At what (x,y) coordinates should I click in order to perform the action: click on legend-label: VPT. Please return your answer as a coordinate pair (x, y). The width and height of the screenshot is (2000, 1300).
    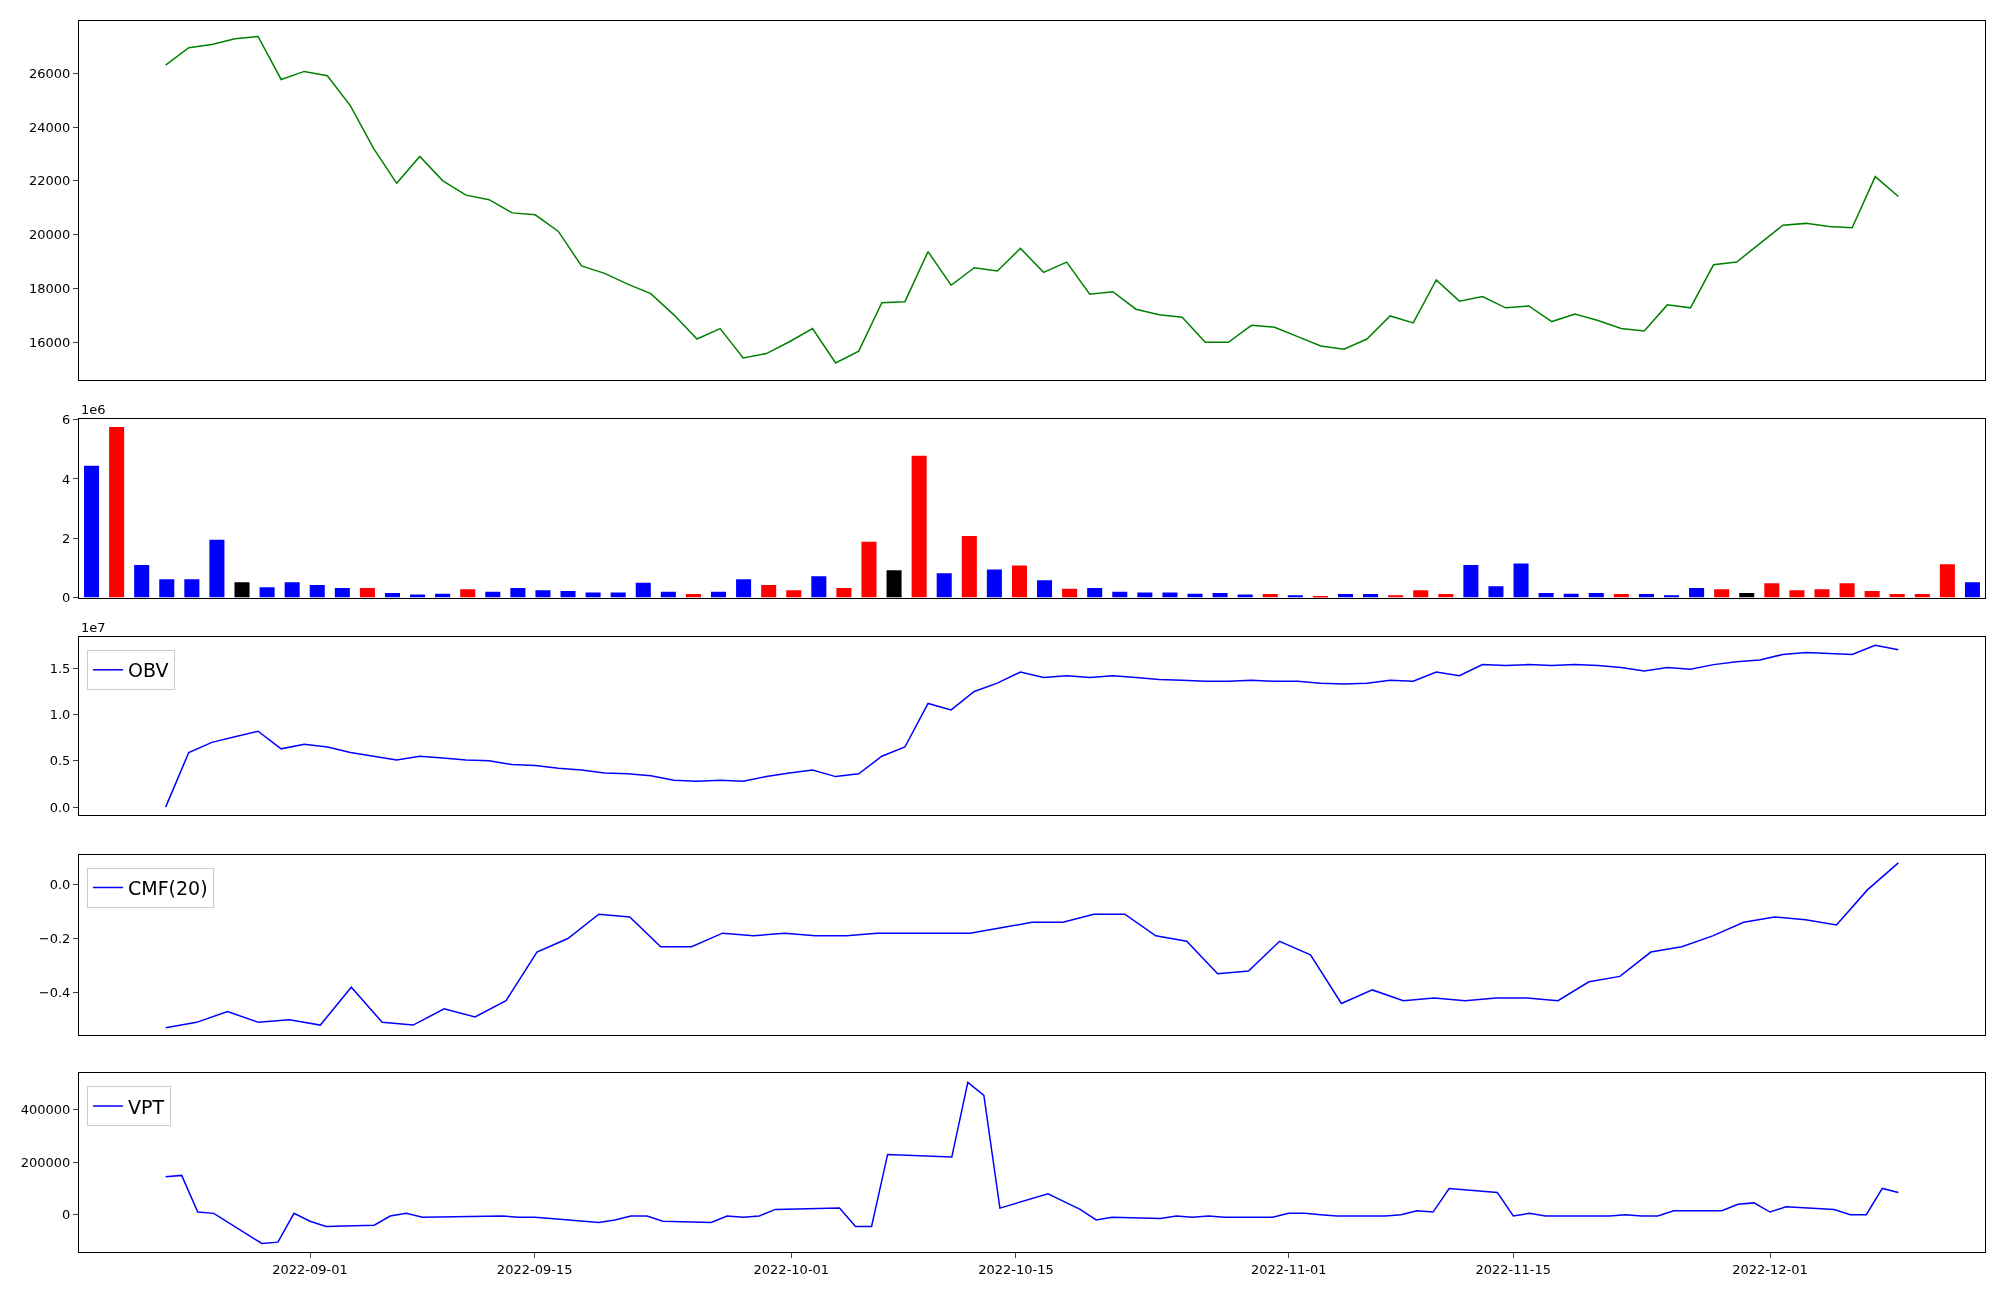
    Looking at the image, I should click on (146, 1106).